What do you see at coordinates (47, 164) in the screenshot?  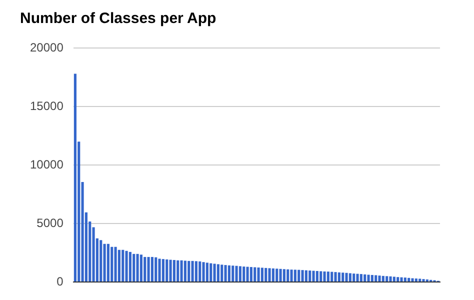 I see `y-tick-label: 10000` at bounding box center [47, 164].